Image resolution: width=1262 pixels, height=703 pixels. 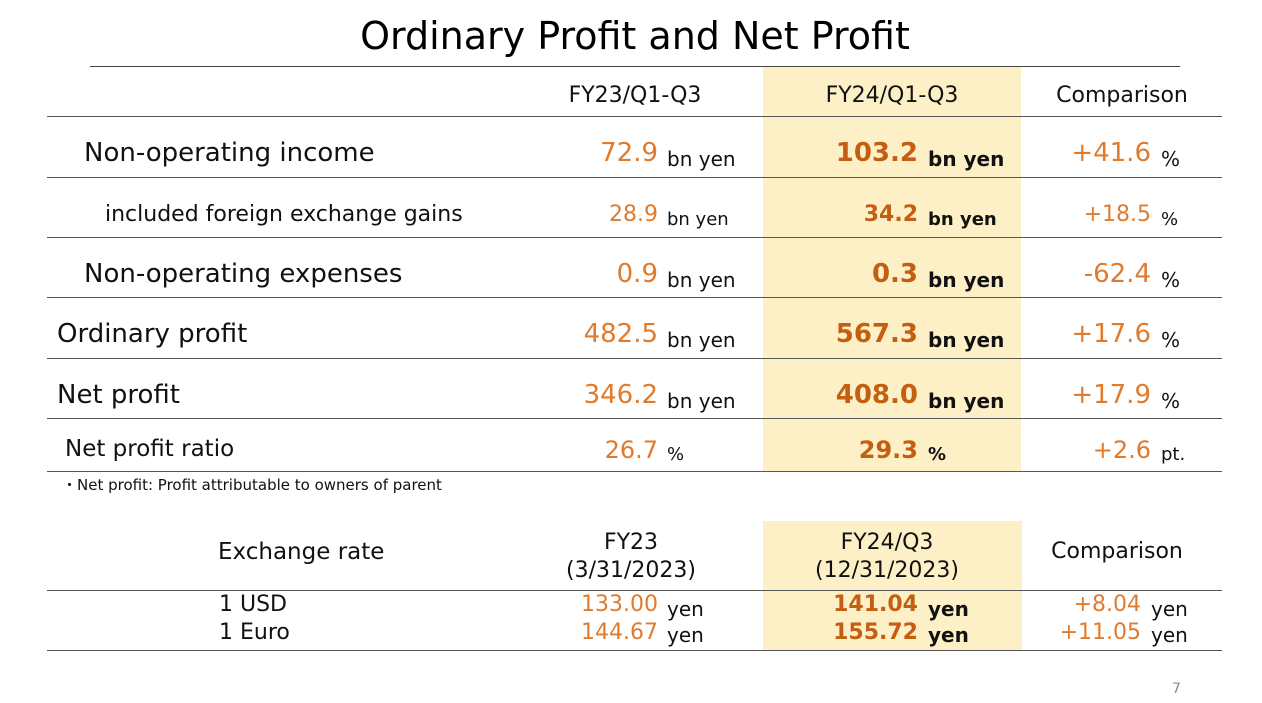 I want to click on header-fy23: FY23/Q1-Q3, so click(x=635, y=95).